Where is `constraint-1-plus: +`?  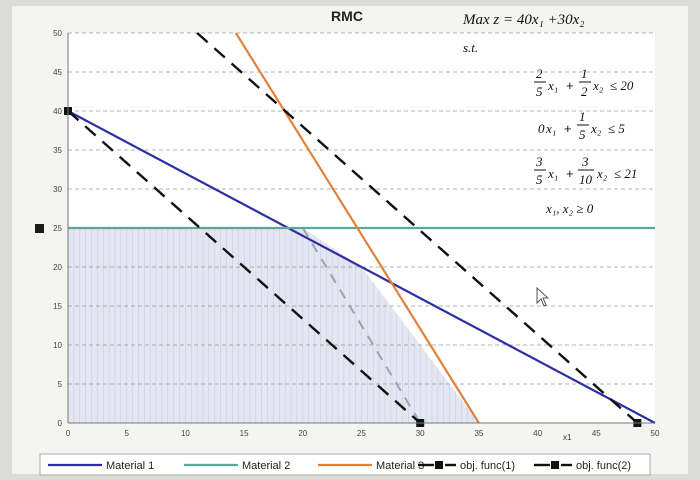 constraint-1-plus: + is located at coordinates (570, 85).